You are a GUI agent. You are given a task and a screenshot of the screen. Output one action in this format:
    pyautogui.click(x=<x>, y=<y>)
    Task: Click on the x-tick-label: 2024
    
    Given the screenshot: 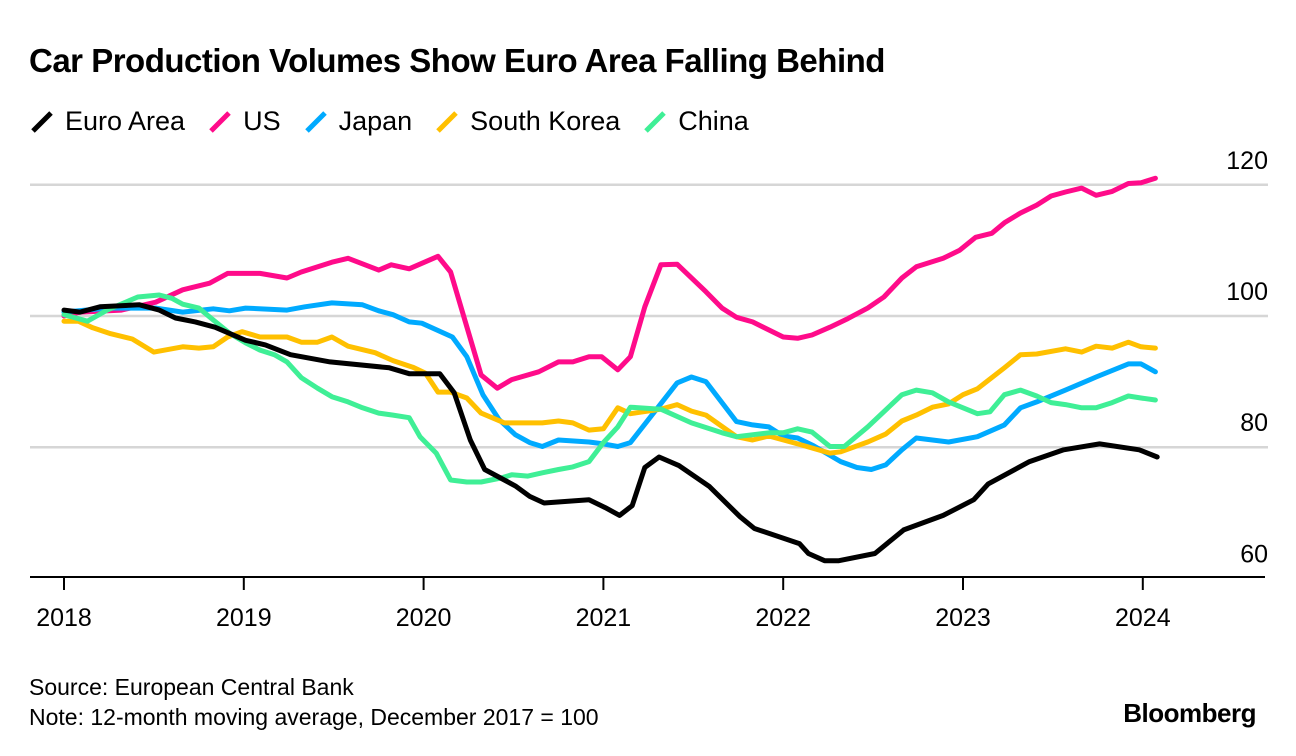 What is the action you would take?
    pyautogui.click(x=1143, y=618)
    